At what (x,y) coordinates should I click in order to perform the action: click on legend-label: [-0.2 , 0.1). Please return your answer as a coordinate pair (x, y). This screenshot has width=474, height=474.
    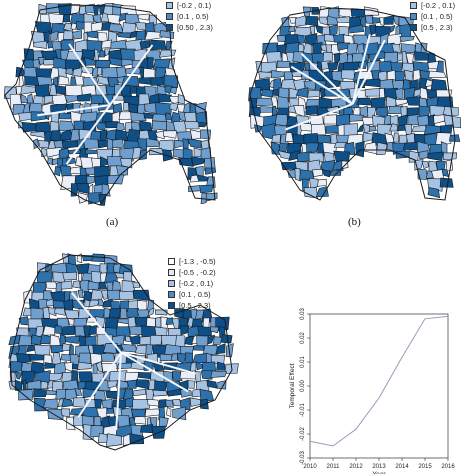
    Looking at the image, I should click on (196, 283).